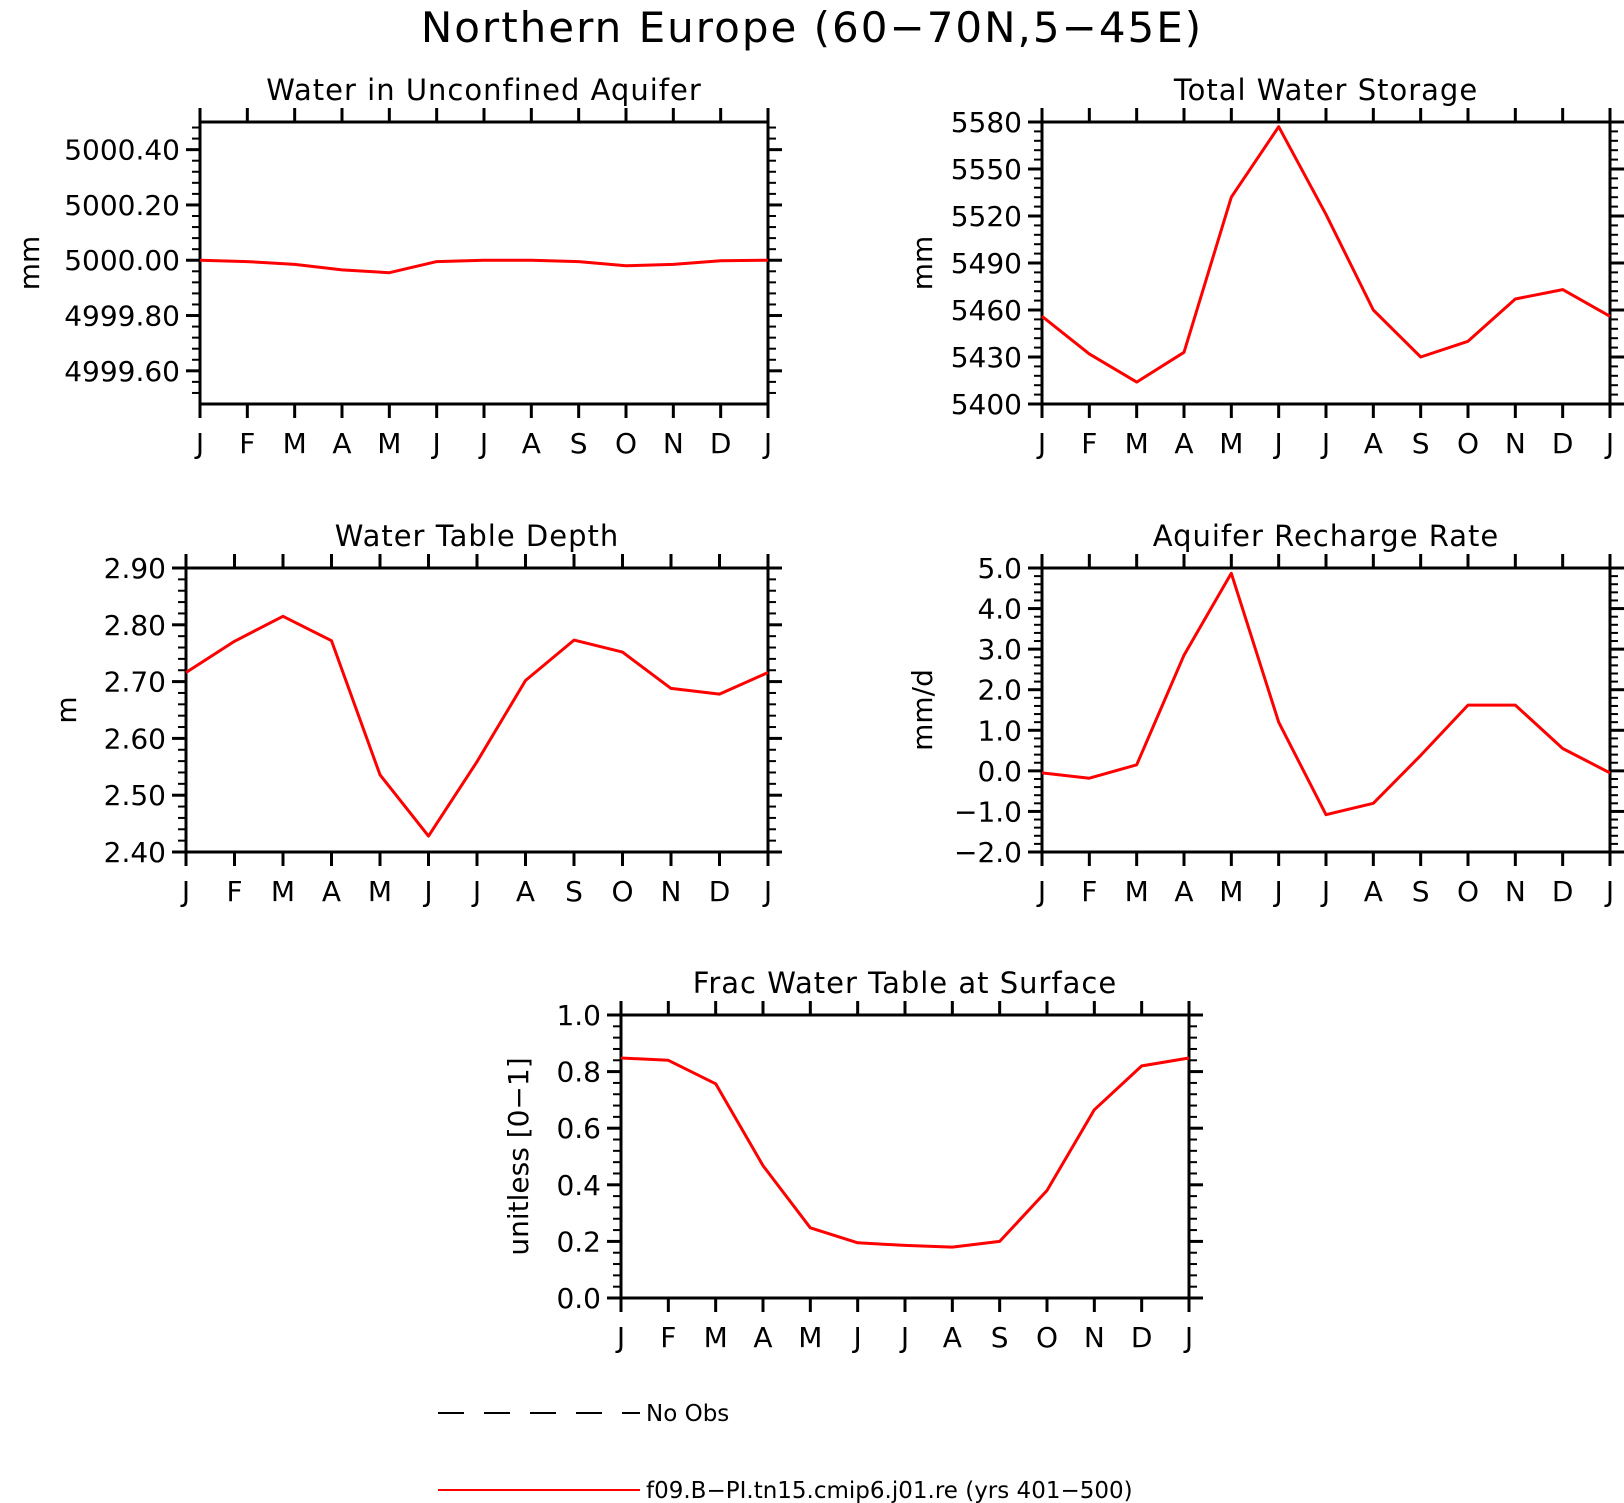 The image size is (1624, 1503). Describe the element at coordinates (122, 150) in the screenshot. I see `y-tick-label: 5000.40` at that location.